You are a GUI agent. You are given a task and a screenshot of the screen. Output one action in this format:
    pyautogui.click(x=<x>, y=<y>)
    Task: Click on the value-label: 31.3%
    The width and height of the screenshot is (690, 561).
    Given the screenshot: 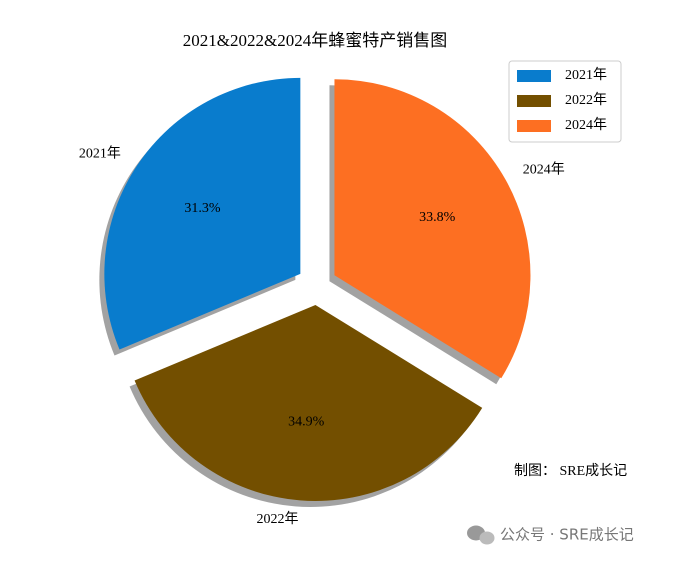 What is the action you would take?
    pyautogui.click(x=202, y=208)
    